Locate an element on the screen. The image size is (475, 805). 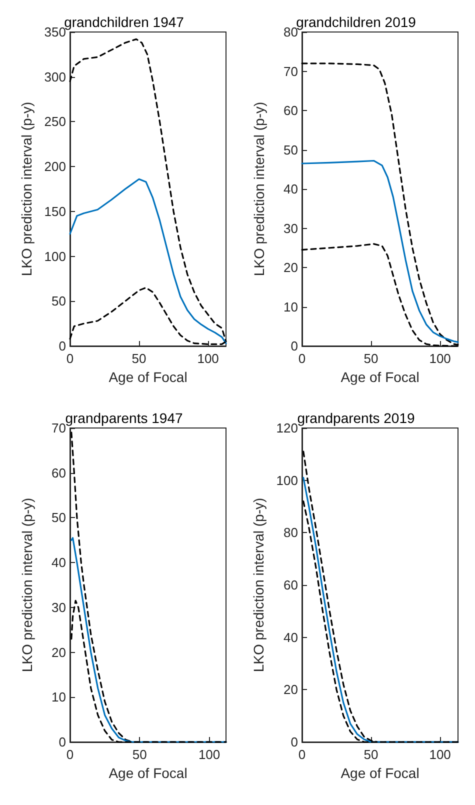
y-tick-label: 120 is located at coordinates (287, 428).